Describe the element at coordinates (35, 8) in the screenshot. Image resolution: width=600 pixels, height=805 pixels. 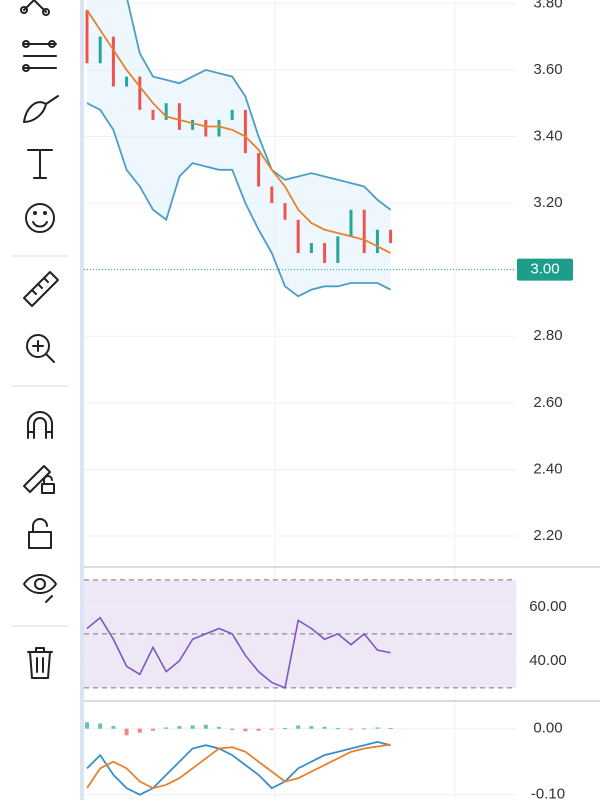
I see `trend-tool` at that location.